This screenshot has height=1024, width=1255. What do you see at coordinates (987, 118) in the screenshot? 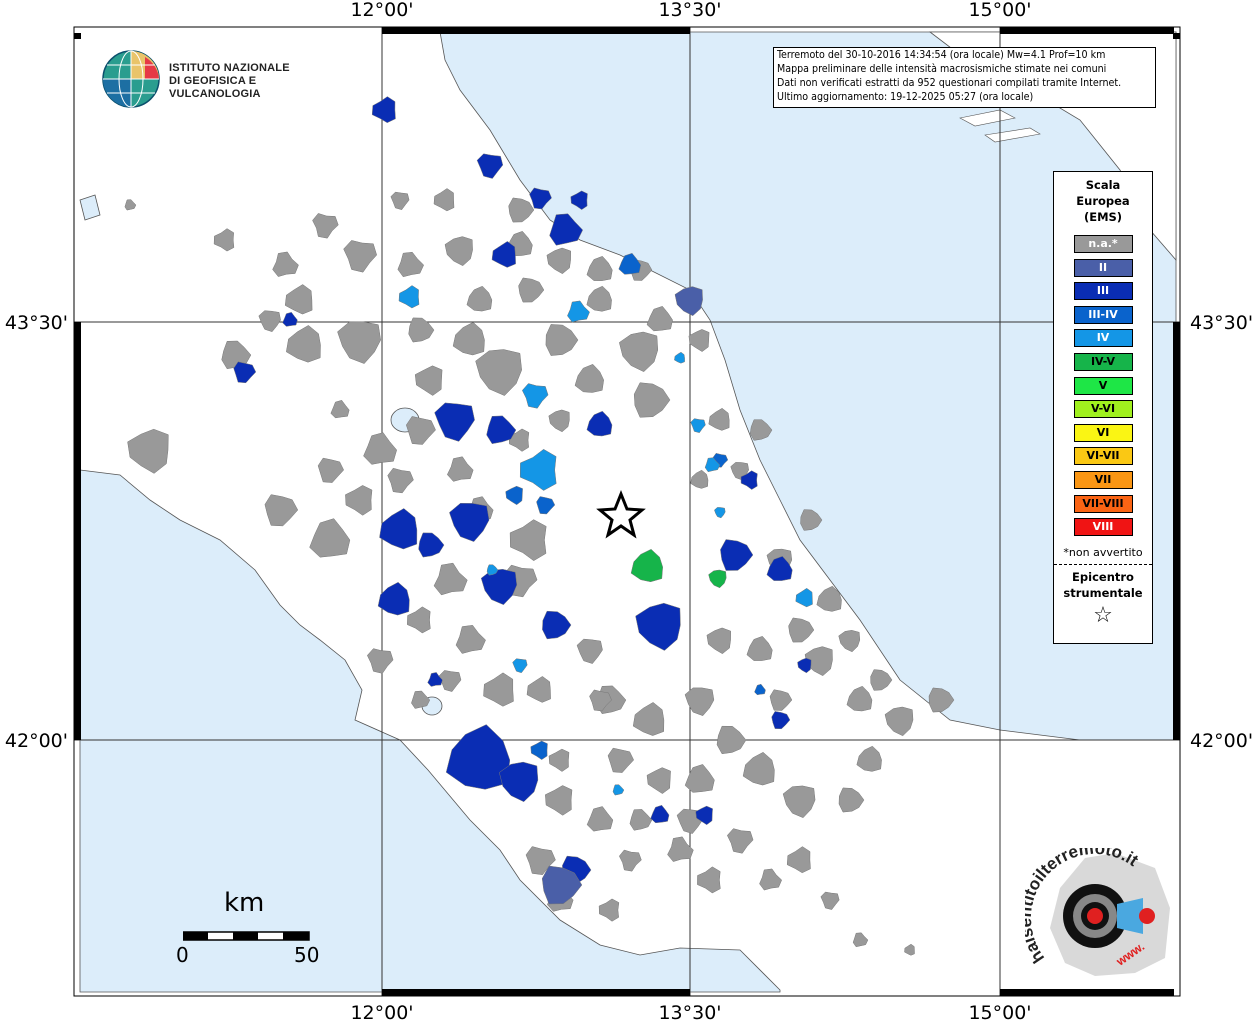
I see `croatia-island` at bounding box center [987, 118].